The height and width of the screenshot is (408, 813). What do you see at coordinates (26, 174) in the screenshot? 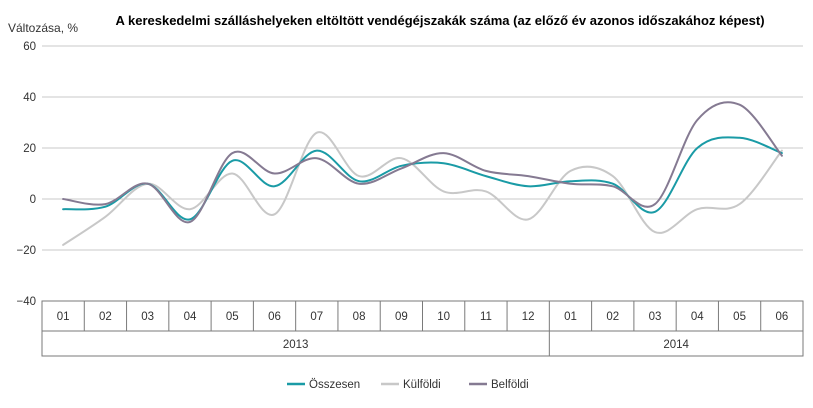
I see `y-ticks: 60 40 20 0 −20 −40` at bounding box center [26, 174].